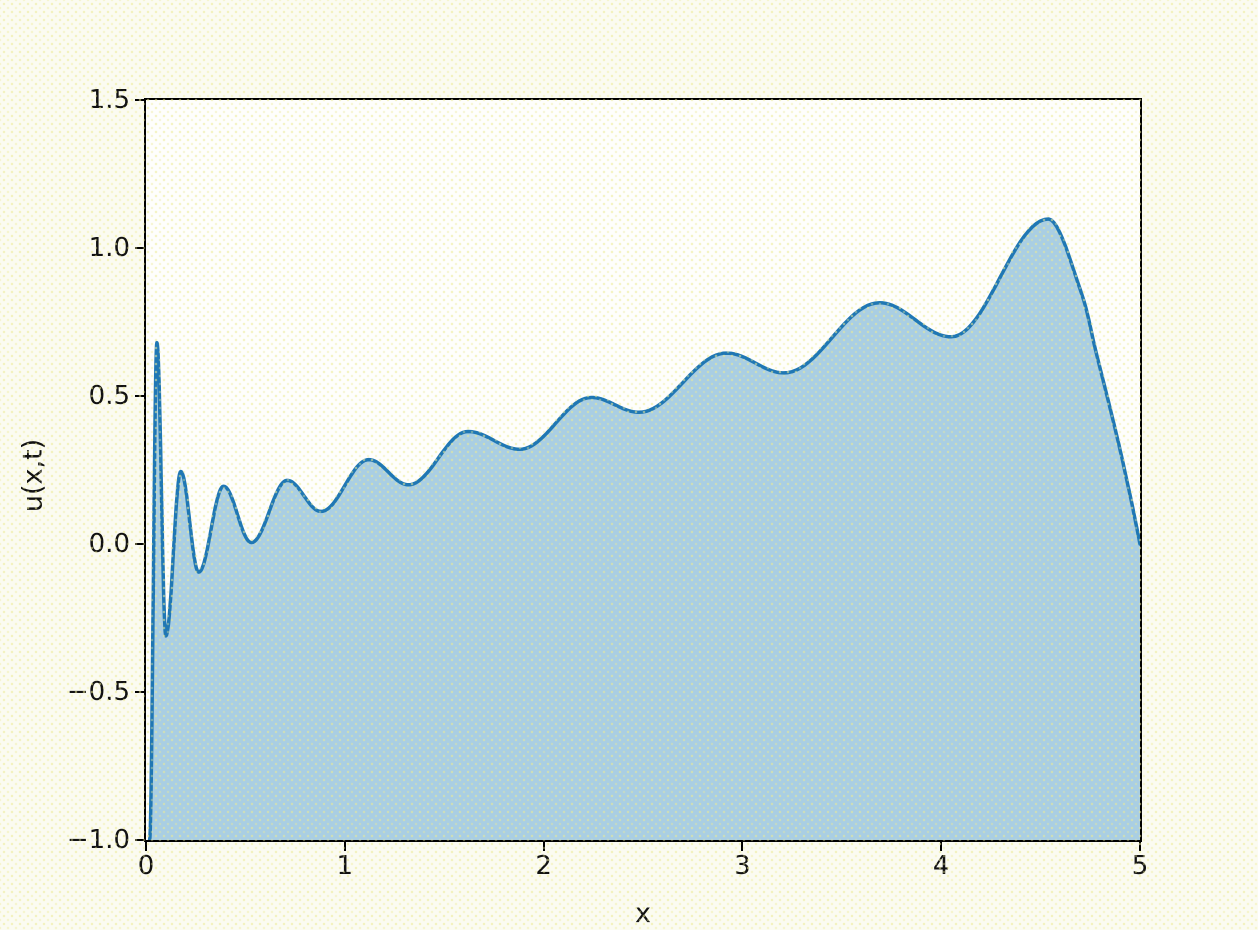  What do you see at coordinates (98, 840) in the screenshot?
I see `y-tick-label: −1.0` at bounding box center [98, 840].